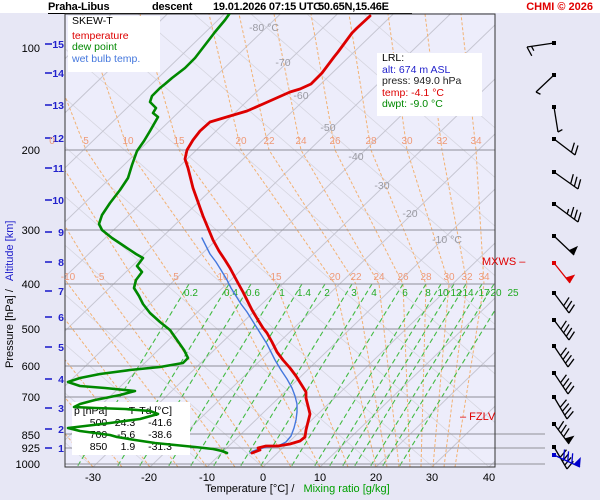 Image resolution: width=600 pixels, height=500 pixels. I want to click on wind-barb-pennant, so click(570, 278).